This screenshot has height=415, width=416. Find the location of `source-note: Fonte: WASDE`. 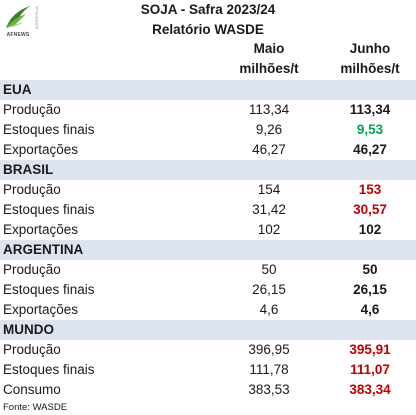

source-note: Fonte: WASDE is located at coordinates (35, 407).